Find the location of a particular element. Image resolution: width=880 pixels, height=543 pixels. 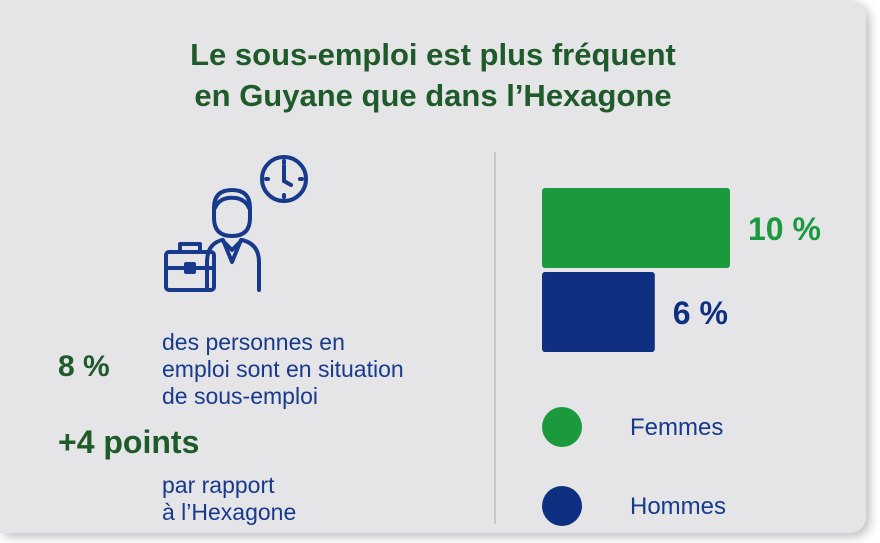

difference-description: par rapport à l’Hexagone is located at coordinates (229, 499).